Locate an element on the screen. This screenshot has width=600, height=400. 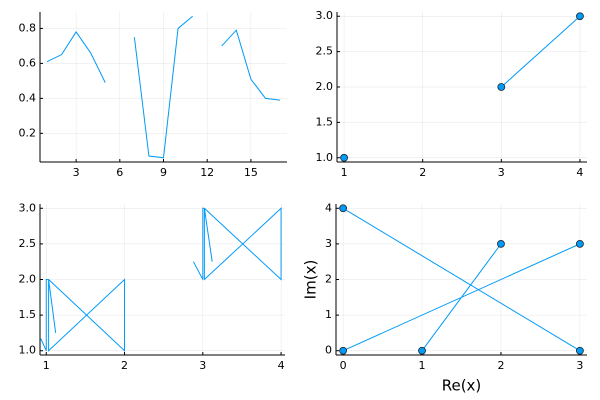
x-axis-label: Re(x) is located at coordinates (462, 386).